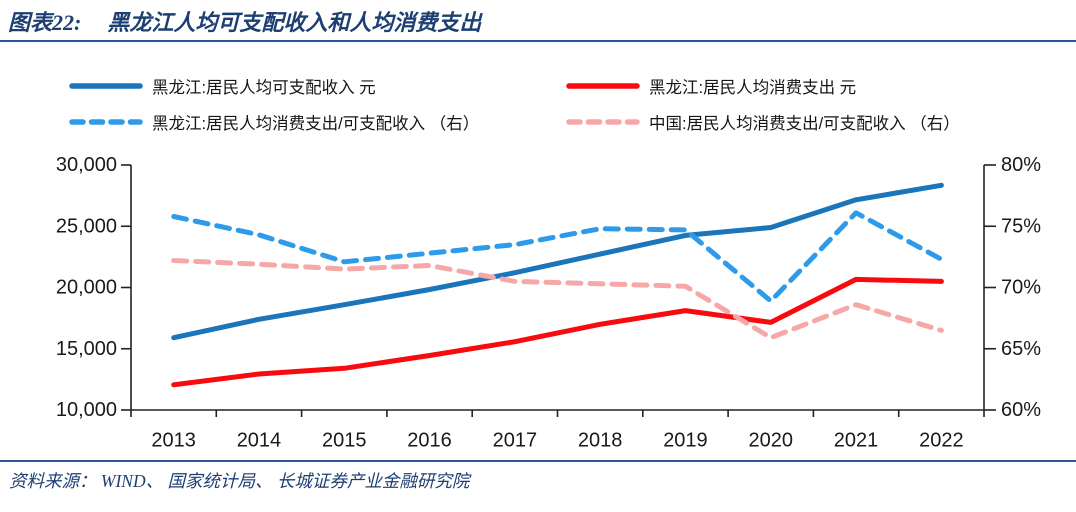 This screenshot has width=1076, height=512. What do you see at coordinates (1021, 410) in the screenshot?
I see `right-tick-label: 60%` at bounding box center [1021, 410].